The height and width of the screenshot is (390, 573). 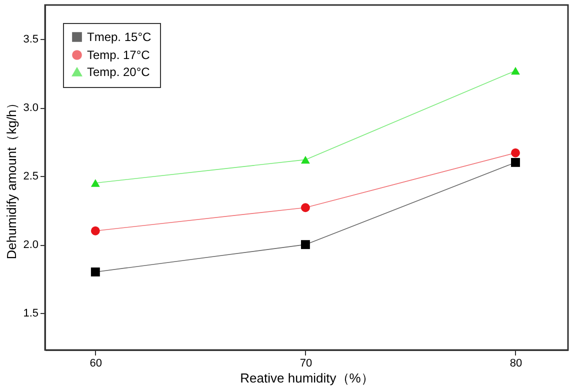 What do you see at coordinates (96, 364) in the screenshot?
I see `x-tick-label: 60` at bounding box center [96, 364].